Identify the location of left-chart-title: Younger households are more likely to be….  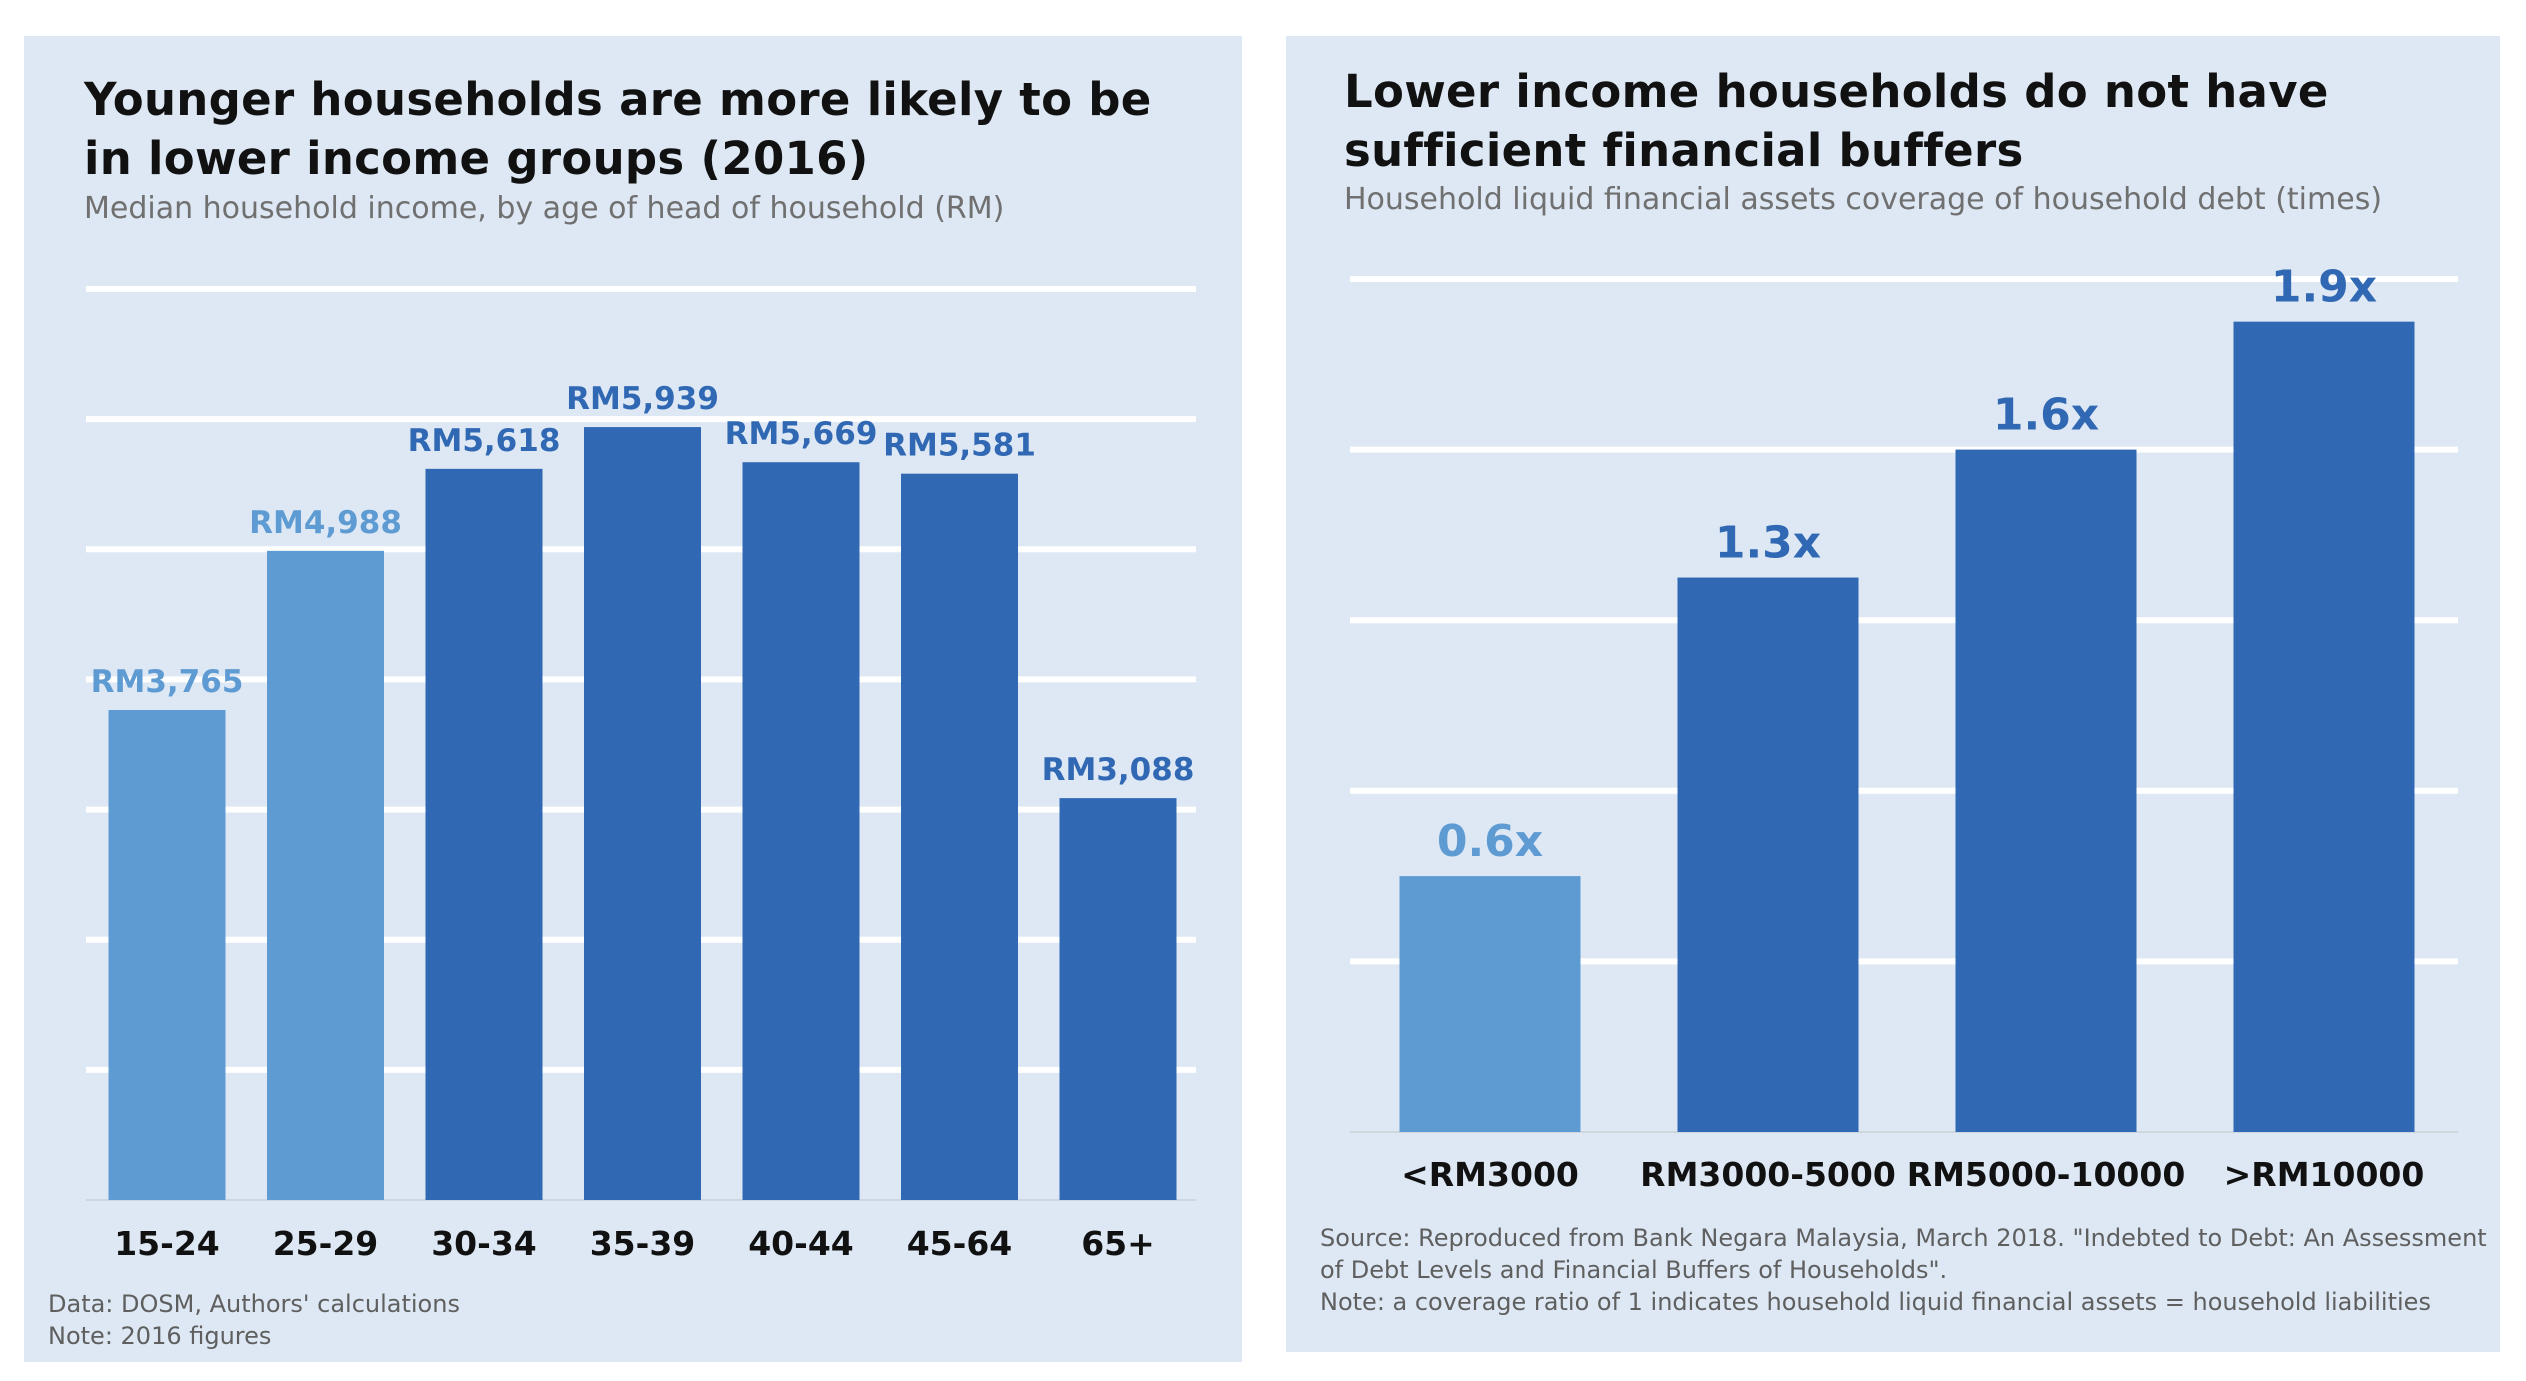
(618, 129).